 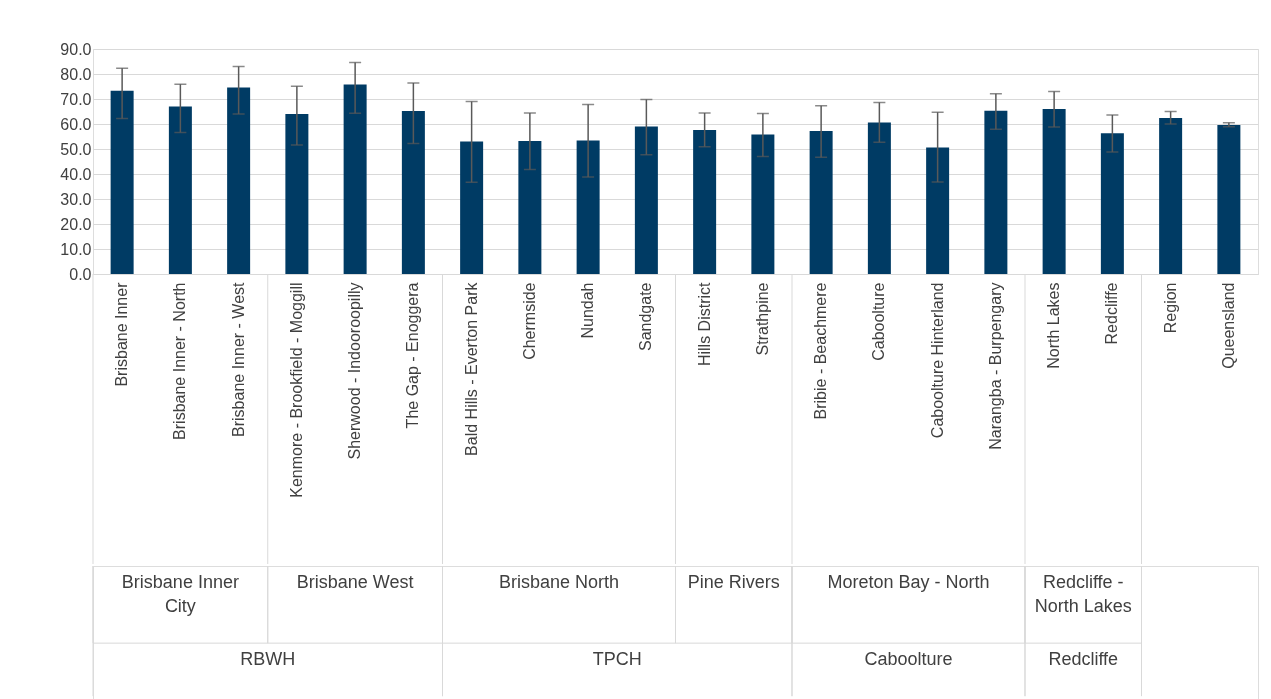 What do you see at coordinates (1083, 593) in the screenshot?
I see `text: Redcliffe - North Lakes` at bounding box center [1083, 593].